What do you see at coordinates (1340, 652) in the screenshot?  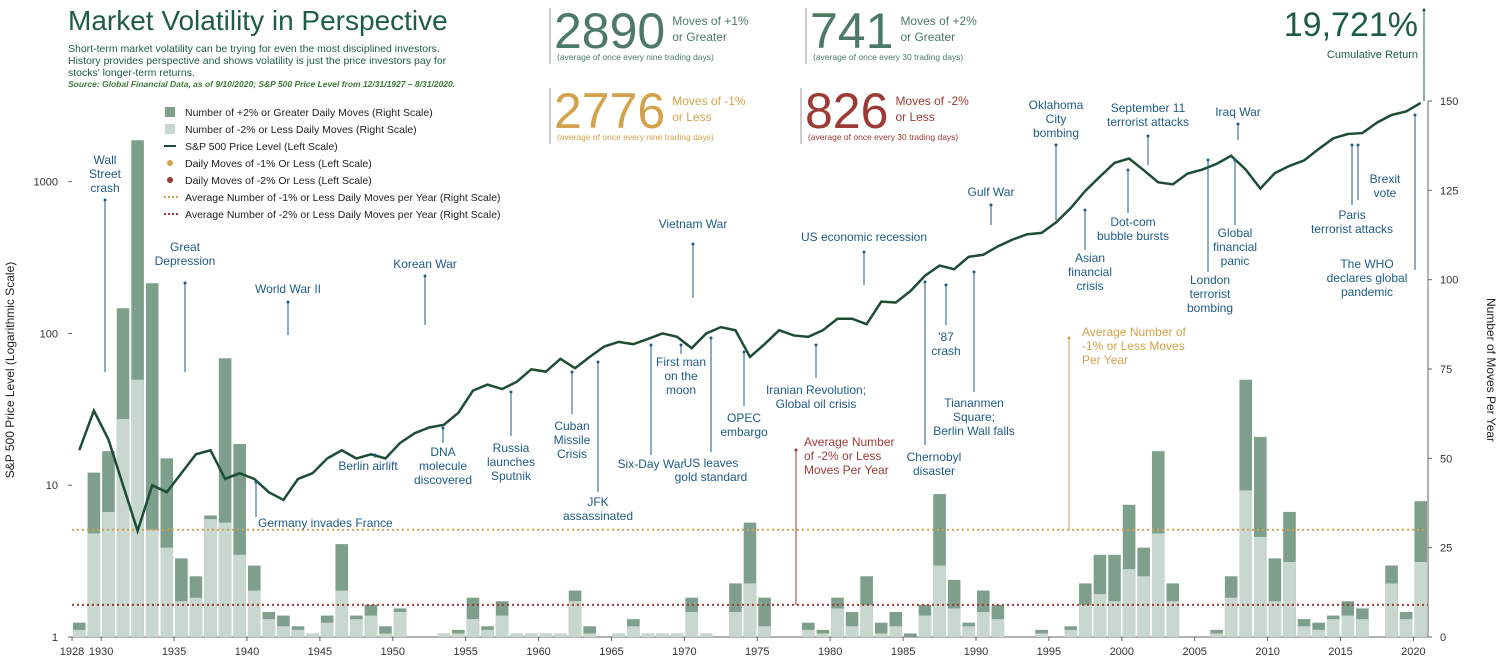 I see `x-tick-label: 2015` at bounding box center [1340, 652].